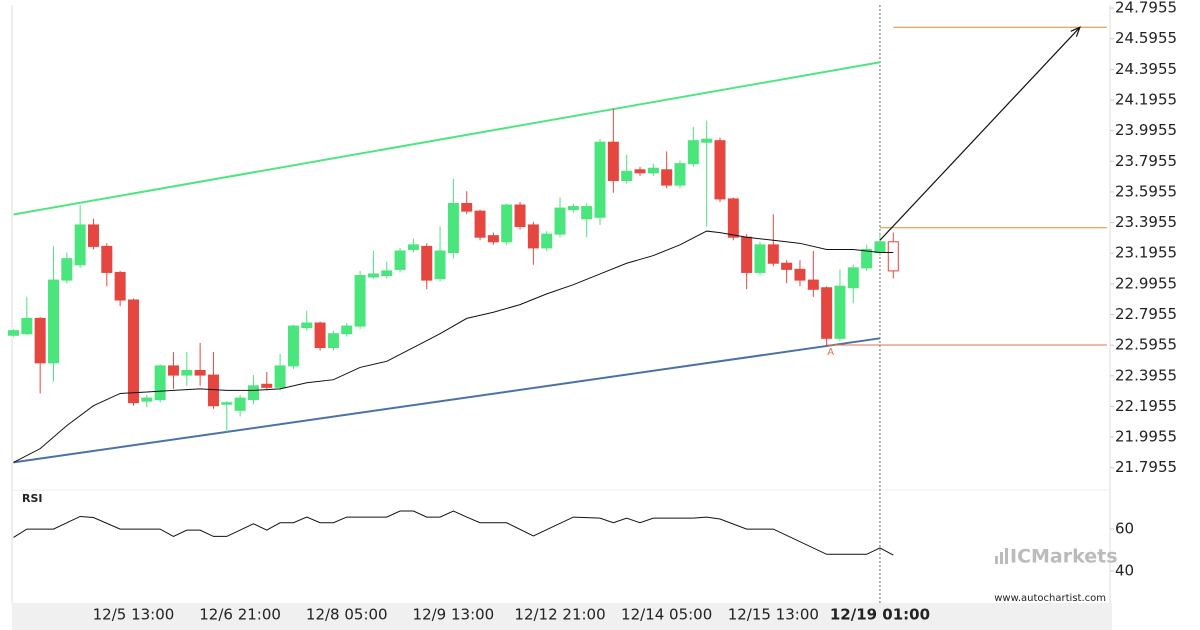 This screenshot has height=630, width=1200. Describe the element at coordinates (32, 498) in the screenshot. I see `rsi-label: RSI` at that location.